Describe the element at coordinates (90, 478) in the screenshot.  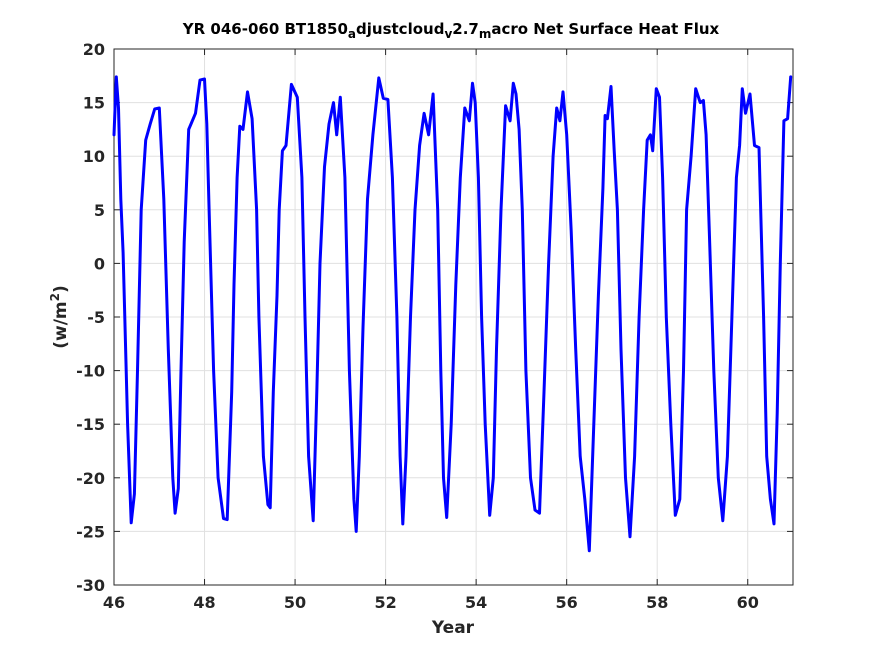
I see `y-tick-label: -20` at that location.